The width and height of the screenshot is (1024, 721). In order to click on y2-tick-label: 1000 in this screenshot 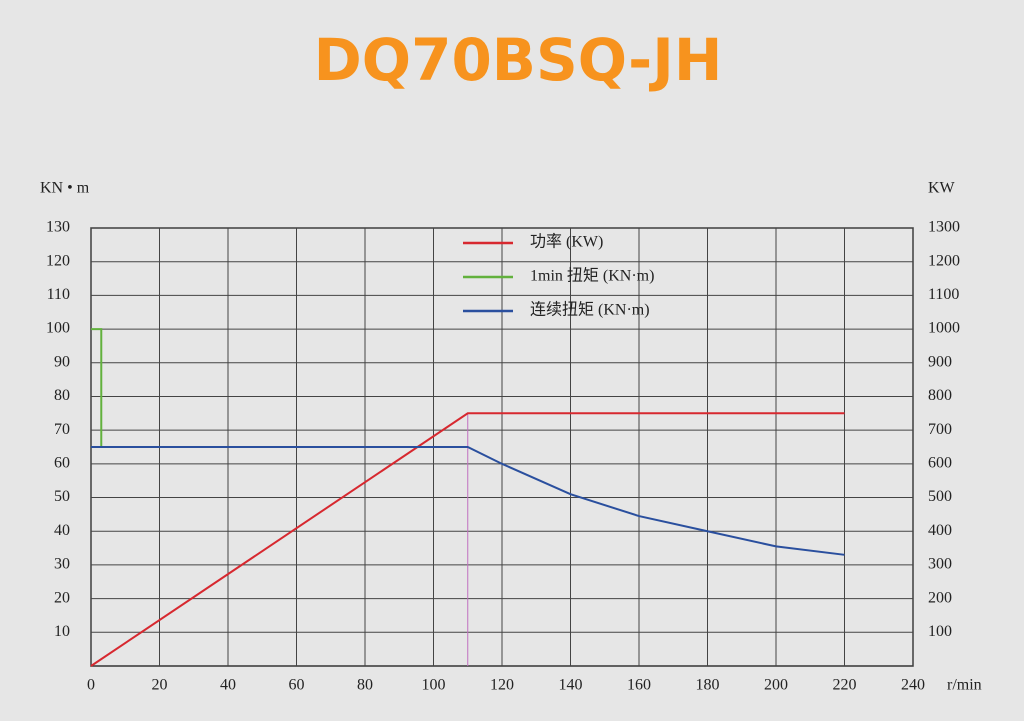, I will do `click(944, 328)`.